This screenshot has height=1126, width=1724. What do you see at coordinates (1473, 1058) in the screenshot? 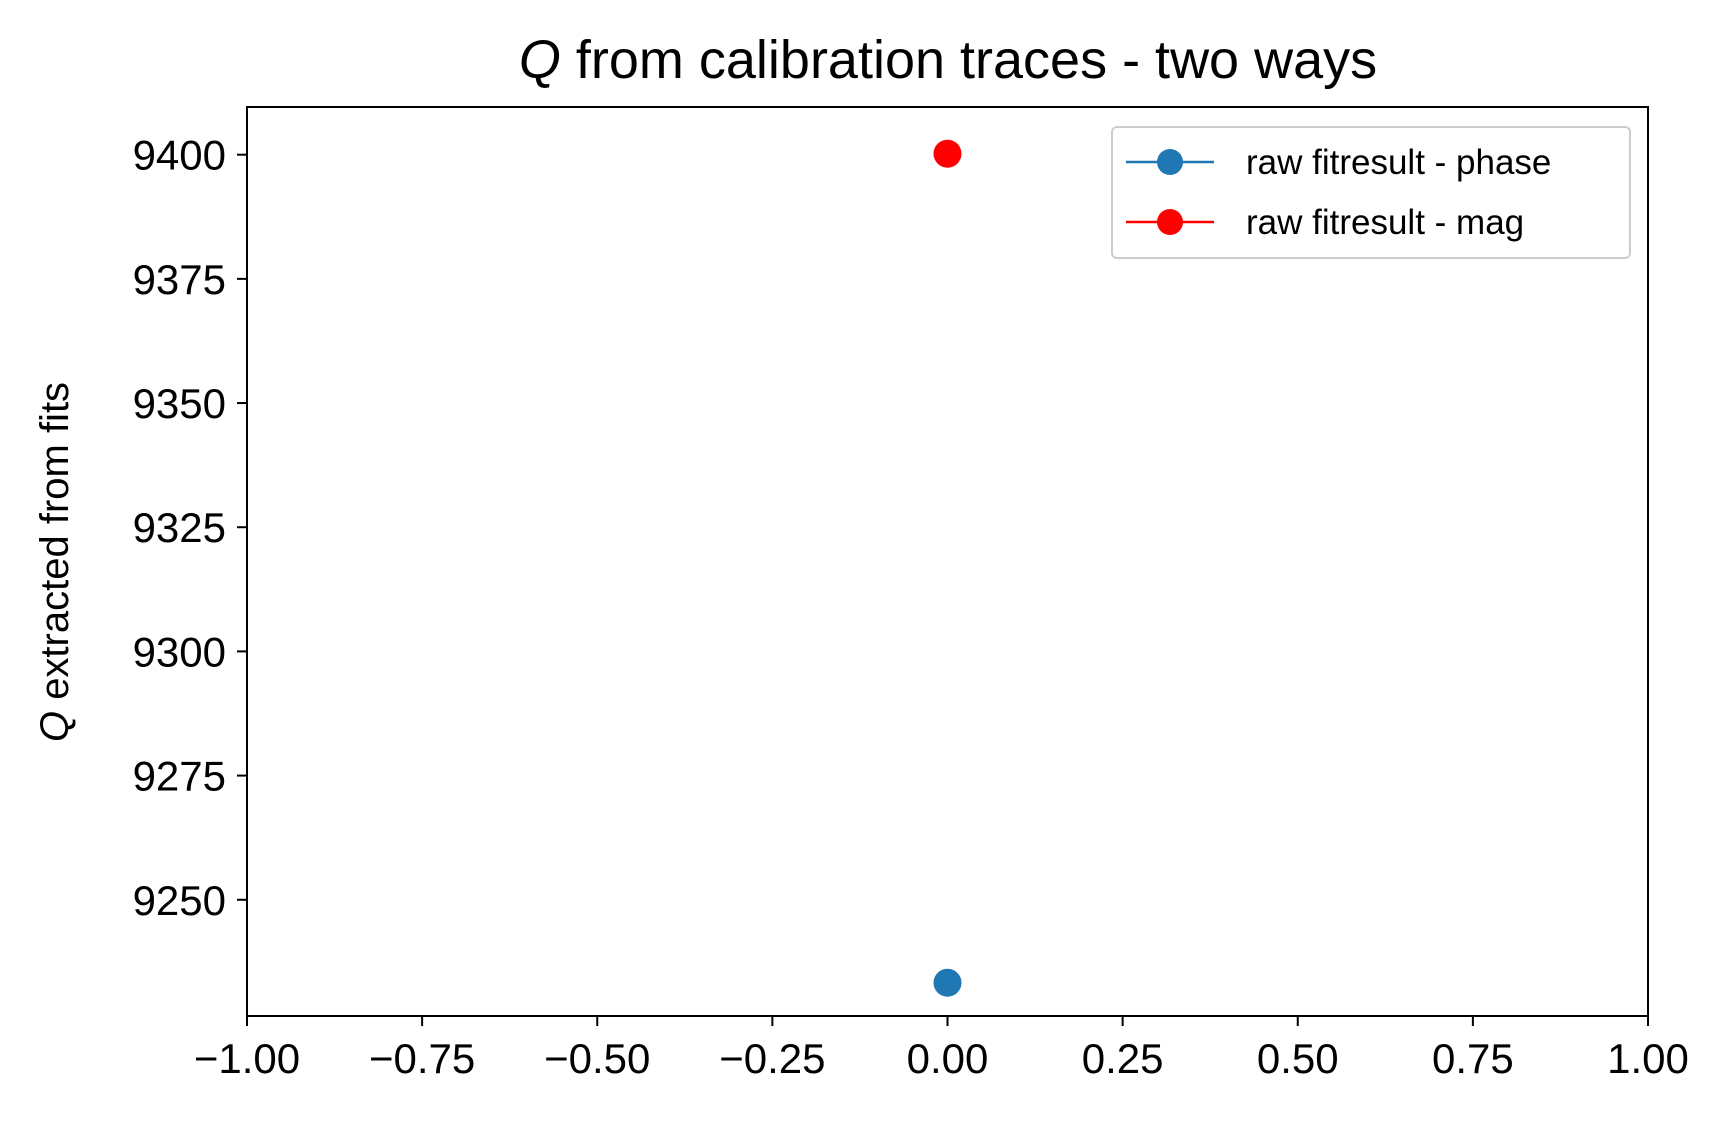
I see `x-tick-label: 0.75` at bounding box center [1473, 1058].